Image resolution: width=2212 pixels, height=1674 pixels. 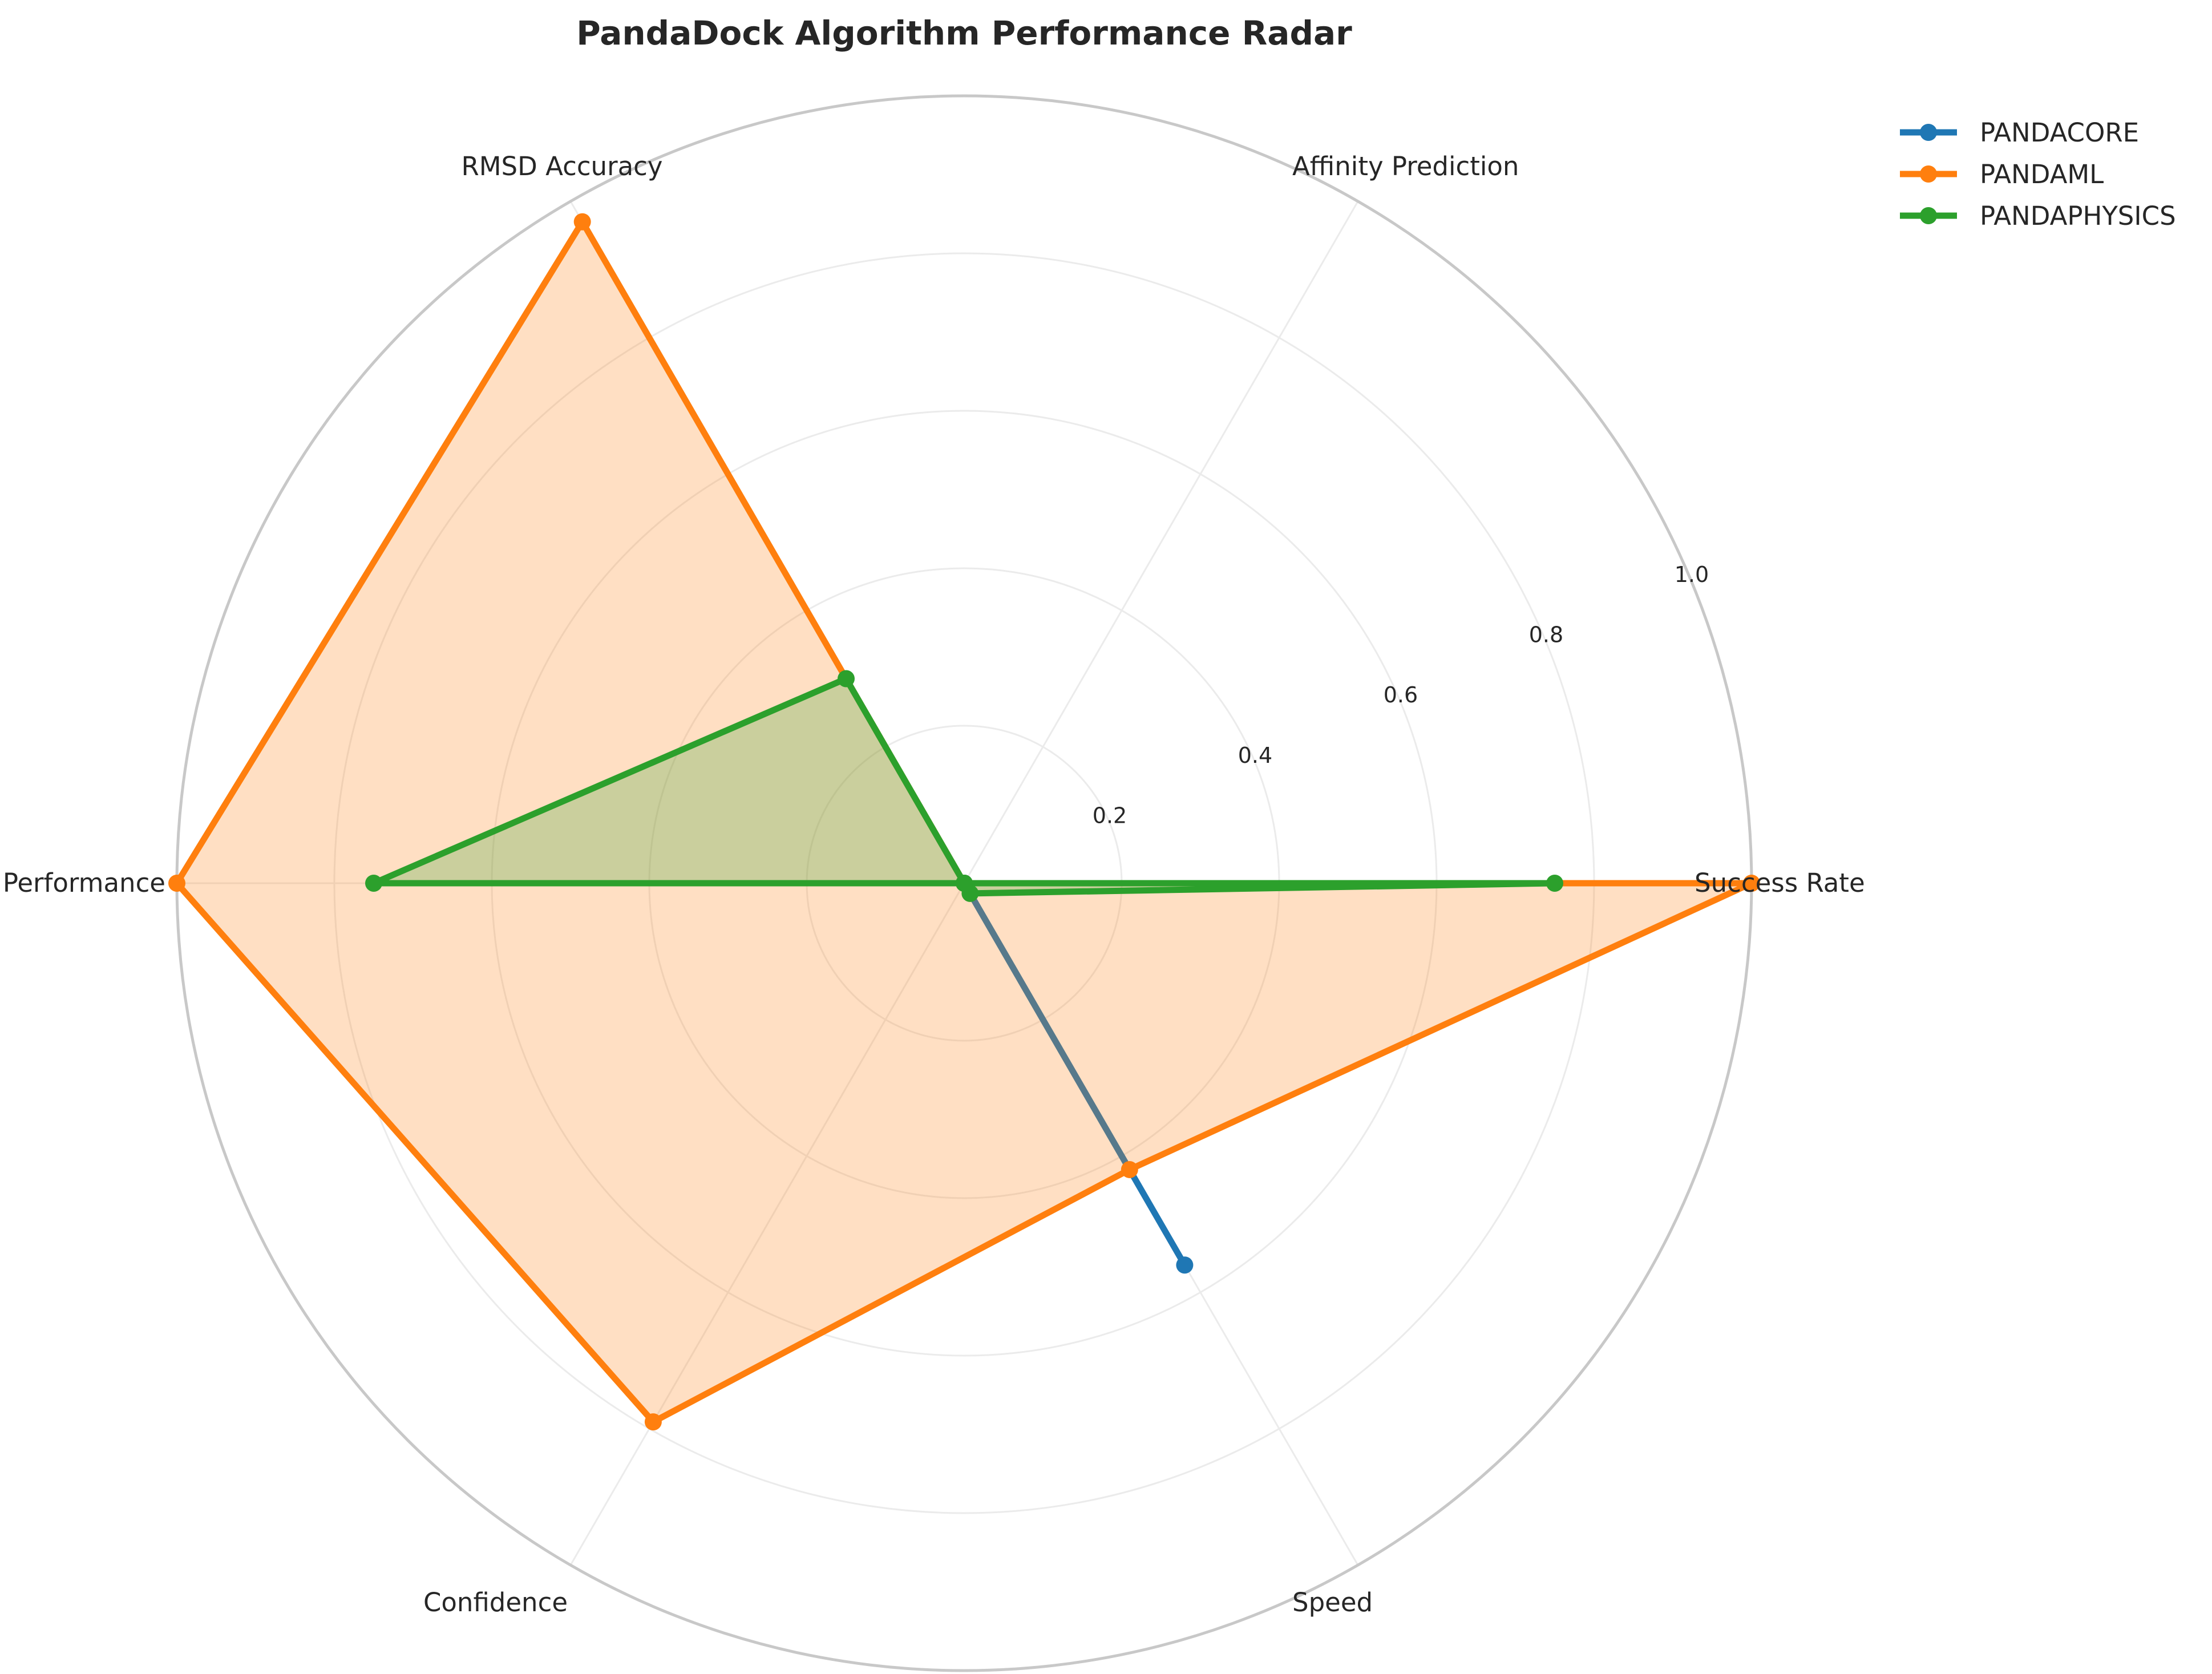 What do you see at coordinates (1692, 574) in the screenshot?
I see `radial-tick-label: 1.0` at bounding box center [1692, 574].